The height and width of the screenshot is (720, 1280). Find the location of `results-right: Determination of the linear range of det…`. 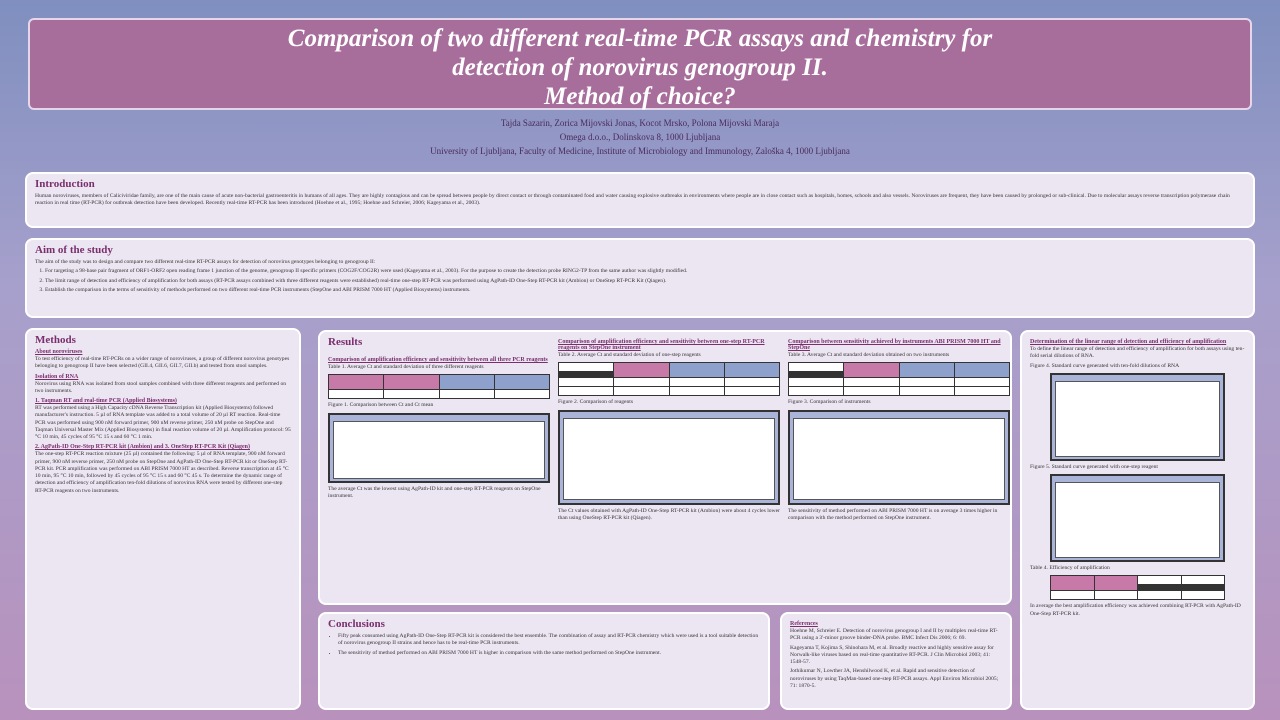

results-right: Determination of the linear range of det… is located at coordinates (1137, 520).